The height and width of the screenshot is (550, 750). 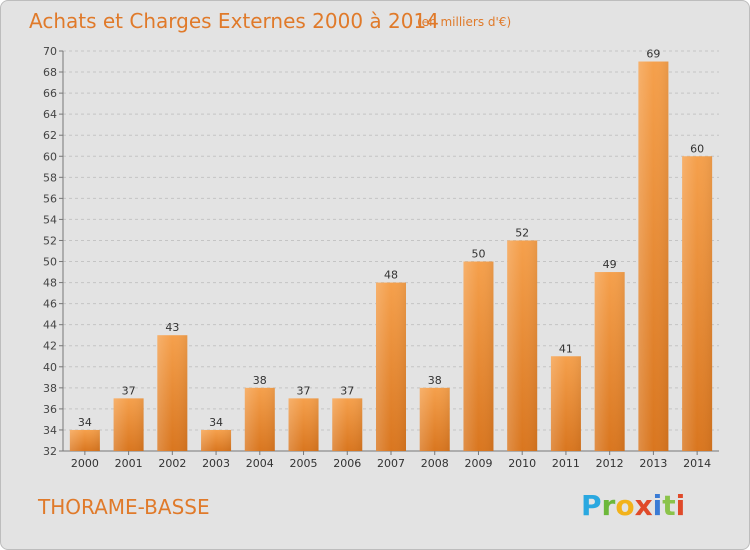 What do you see at coordinates (304, 463) in the screenshot?
I see `x-tick-label: 2005` at bounding box center [304, 463].